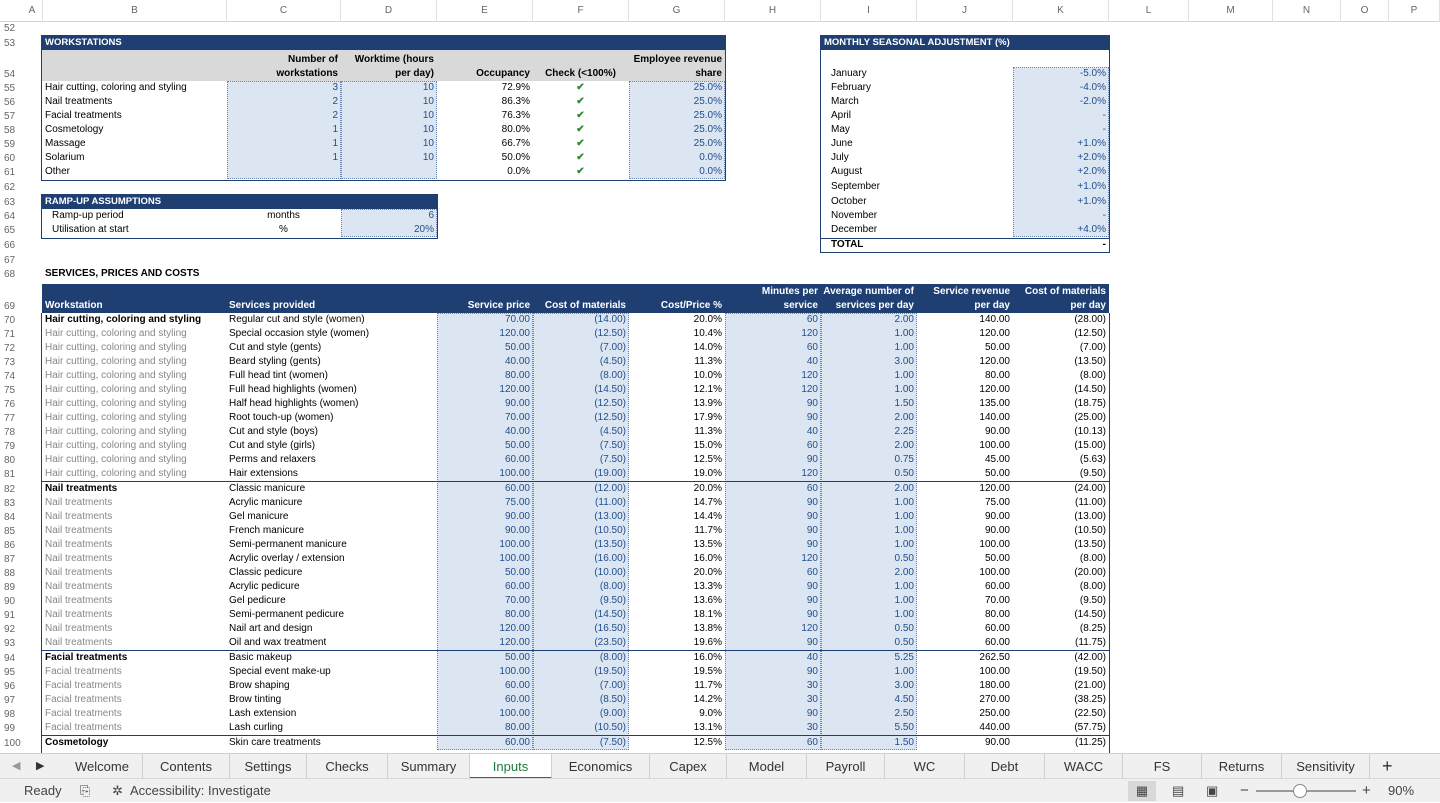 This screenshot has width=1440, height=803. What do you see at coordinates (846, 766) in the screenshot?
I see `tab-payroll: Payroll` at bounding box center [846, 766].